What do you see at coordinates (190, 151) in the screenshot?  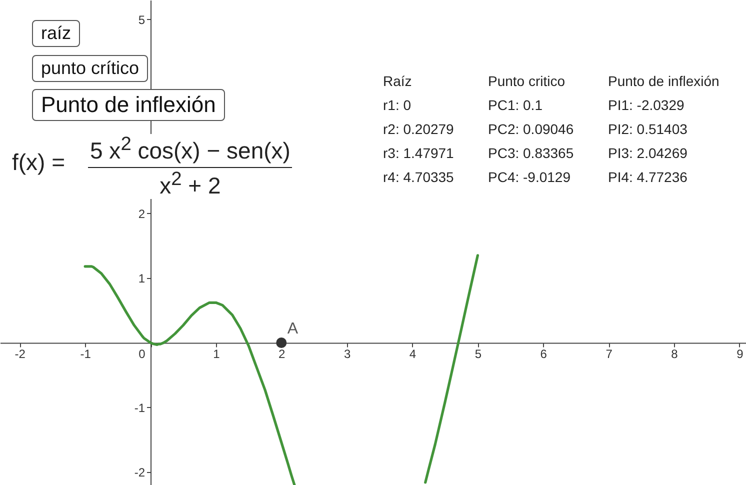 I see `annotation: 5 x$^{2}$ cos(x) − sen(x)` at bounding box center [190, 151].